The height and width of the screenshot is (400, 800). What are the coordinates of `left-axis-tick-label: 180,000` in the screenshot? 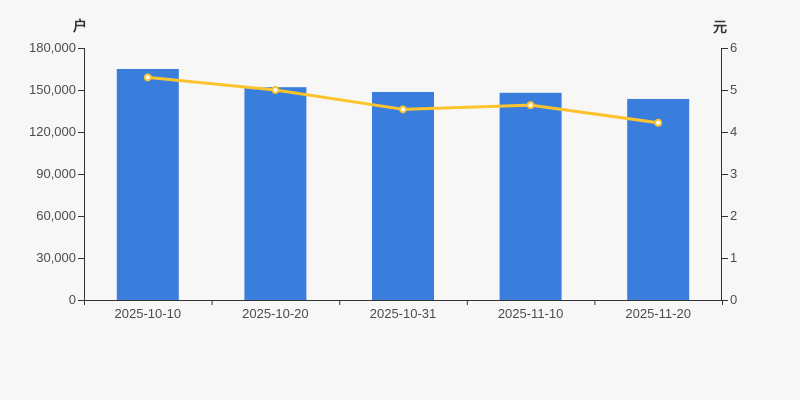 It's located at (52, 47).